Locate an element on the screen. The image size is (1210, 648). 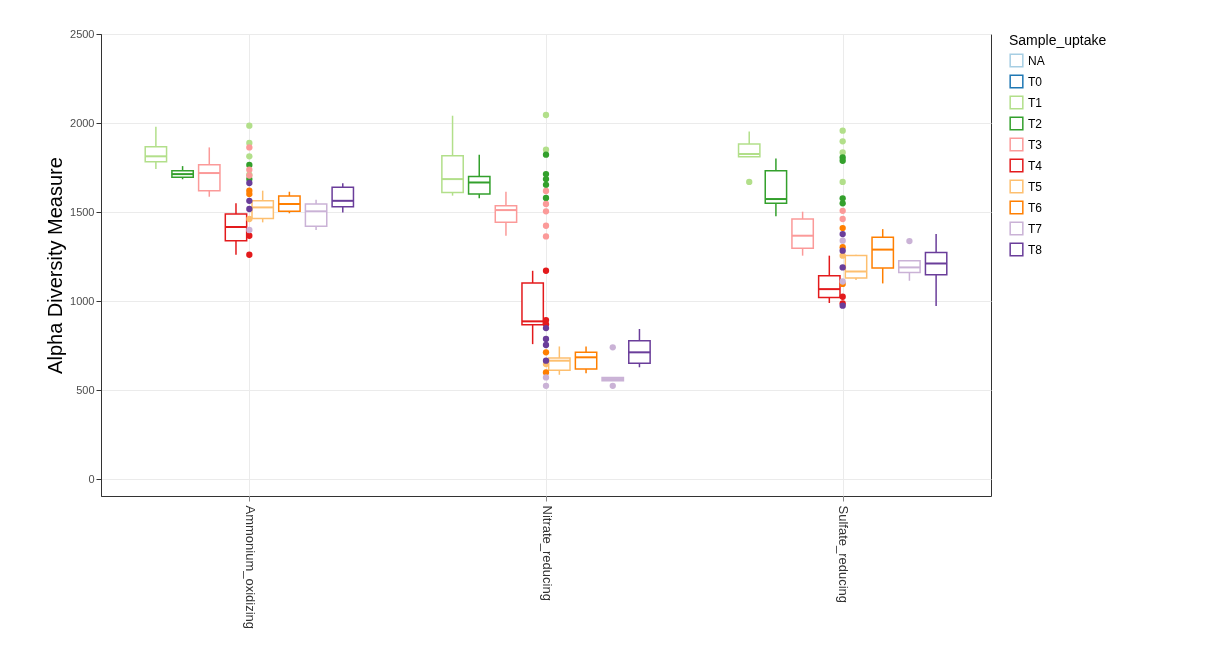
y-axis-title: Alpha Diversity Measure is located at coordinates (55, 265).